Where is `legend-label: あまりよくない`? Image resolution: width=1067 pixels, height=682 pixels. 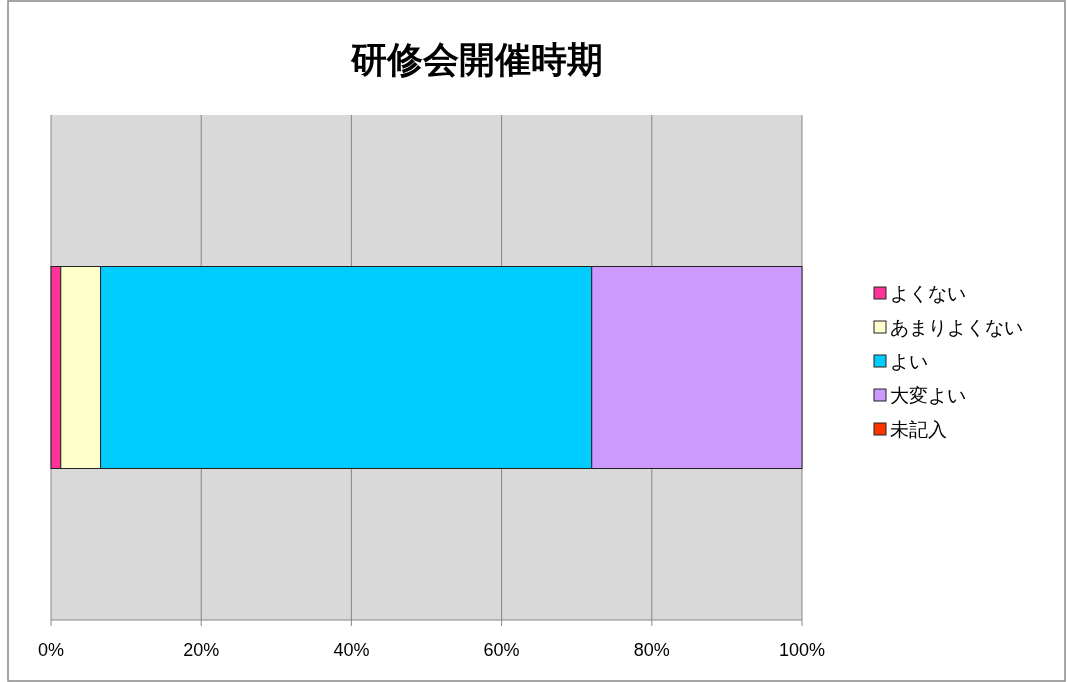
legend-label: あまりよくない is located at coordinates (956, 327).